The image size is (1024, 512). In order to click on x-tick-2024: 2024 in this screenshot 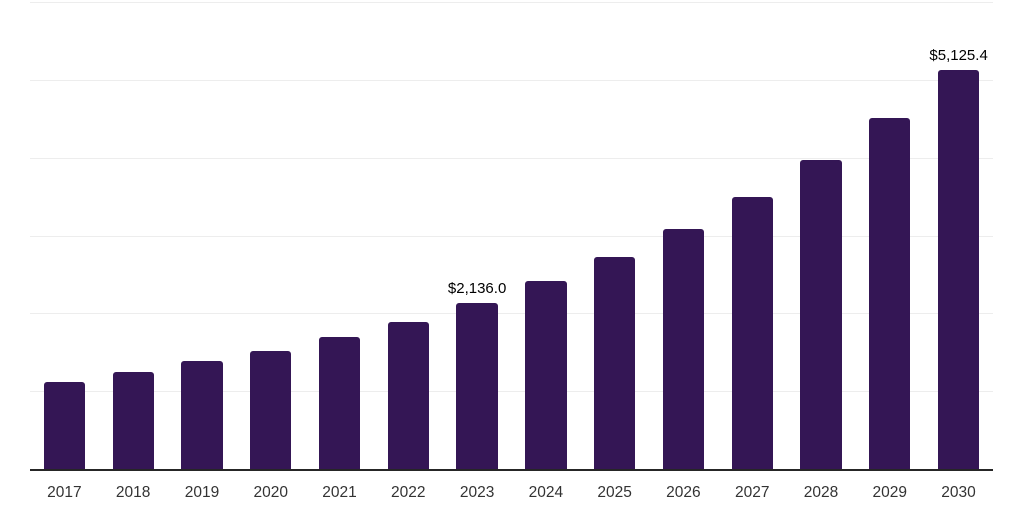, I will do `click(546, 492)`.